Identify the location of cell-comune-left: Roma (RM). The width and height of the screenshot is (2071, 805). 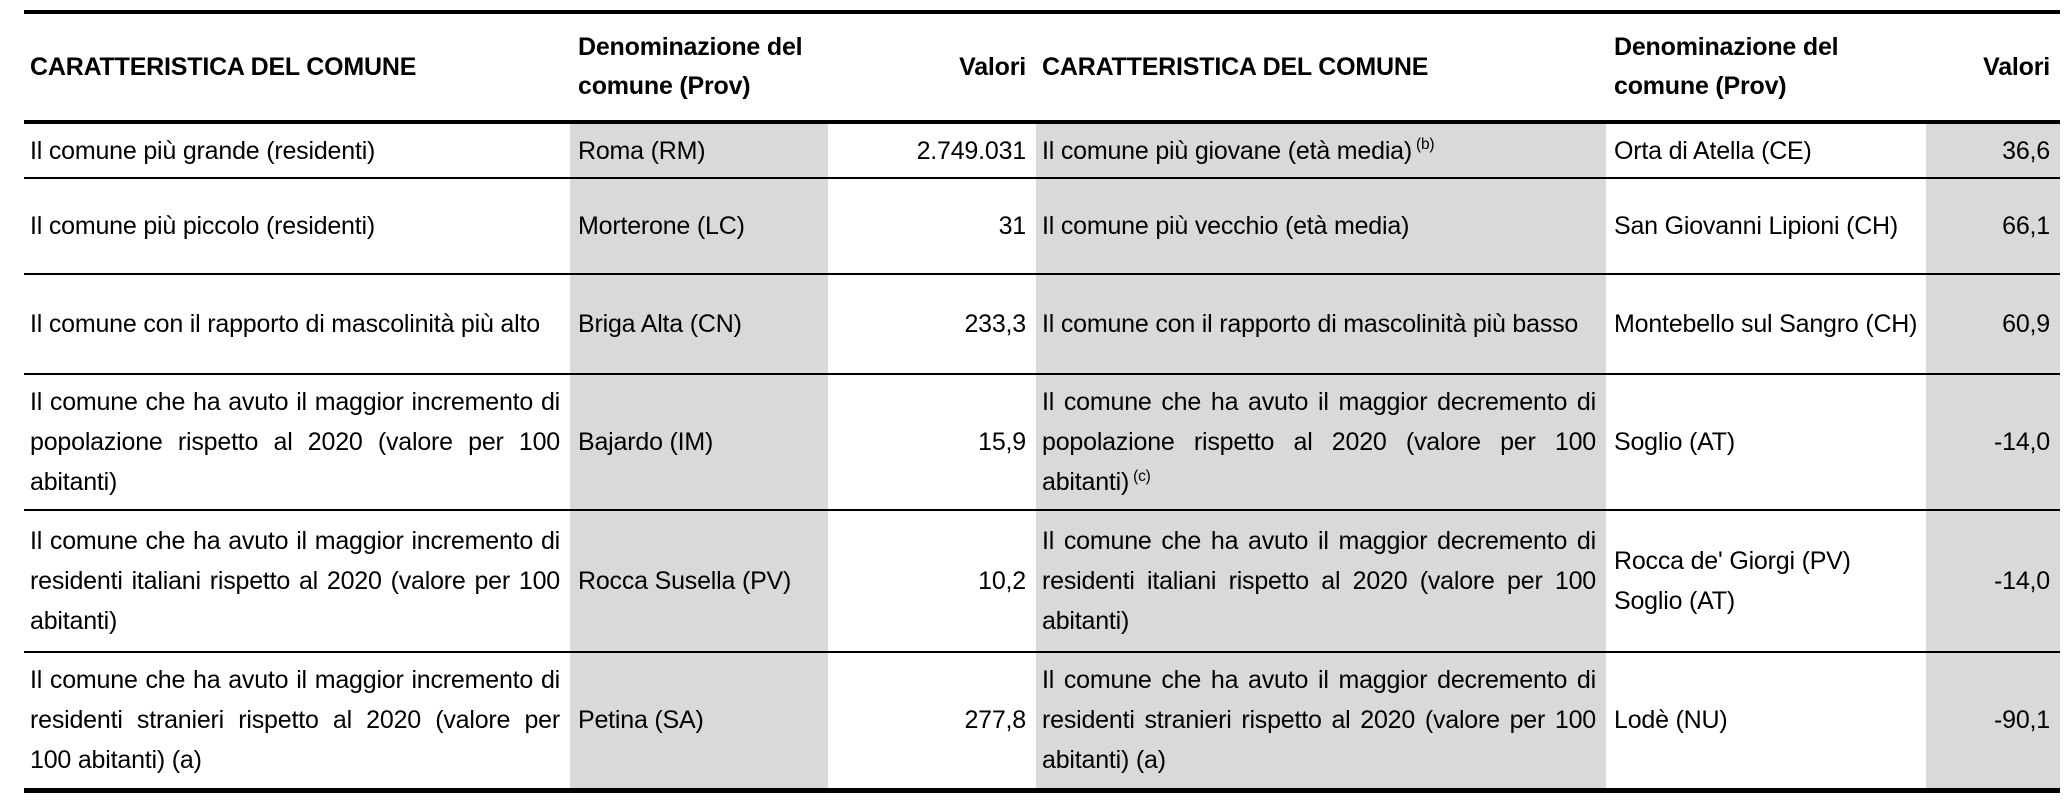
(699, 150).